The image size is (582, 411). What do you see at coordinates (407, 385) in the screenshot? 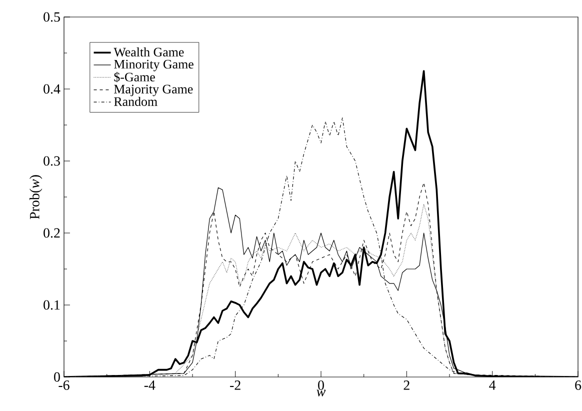
I see `x-tick-label: 2` at bounding box center [407, 385].